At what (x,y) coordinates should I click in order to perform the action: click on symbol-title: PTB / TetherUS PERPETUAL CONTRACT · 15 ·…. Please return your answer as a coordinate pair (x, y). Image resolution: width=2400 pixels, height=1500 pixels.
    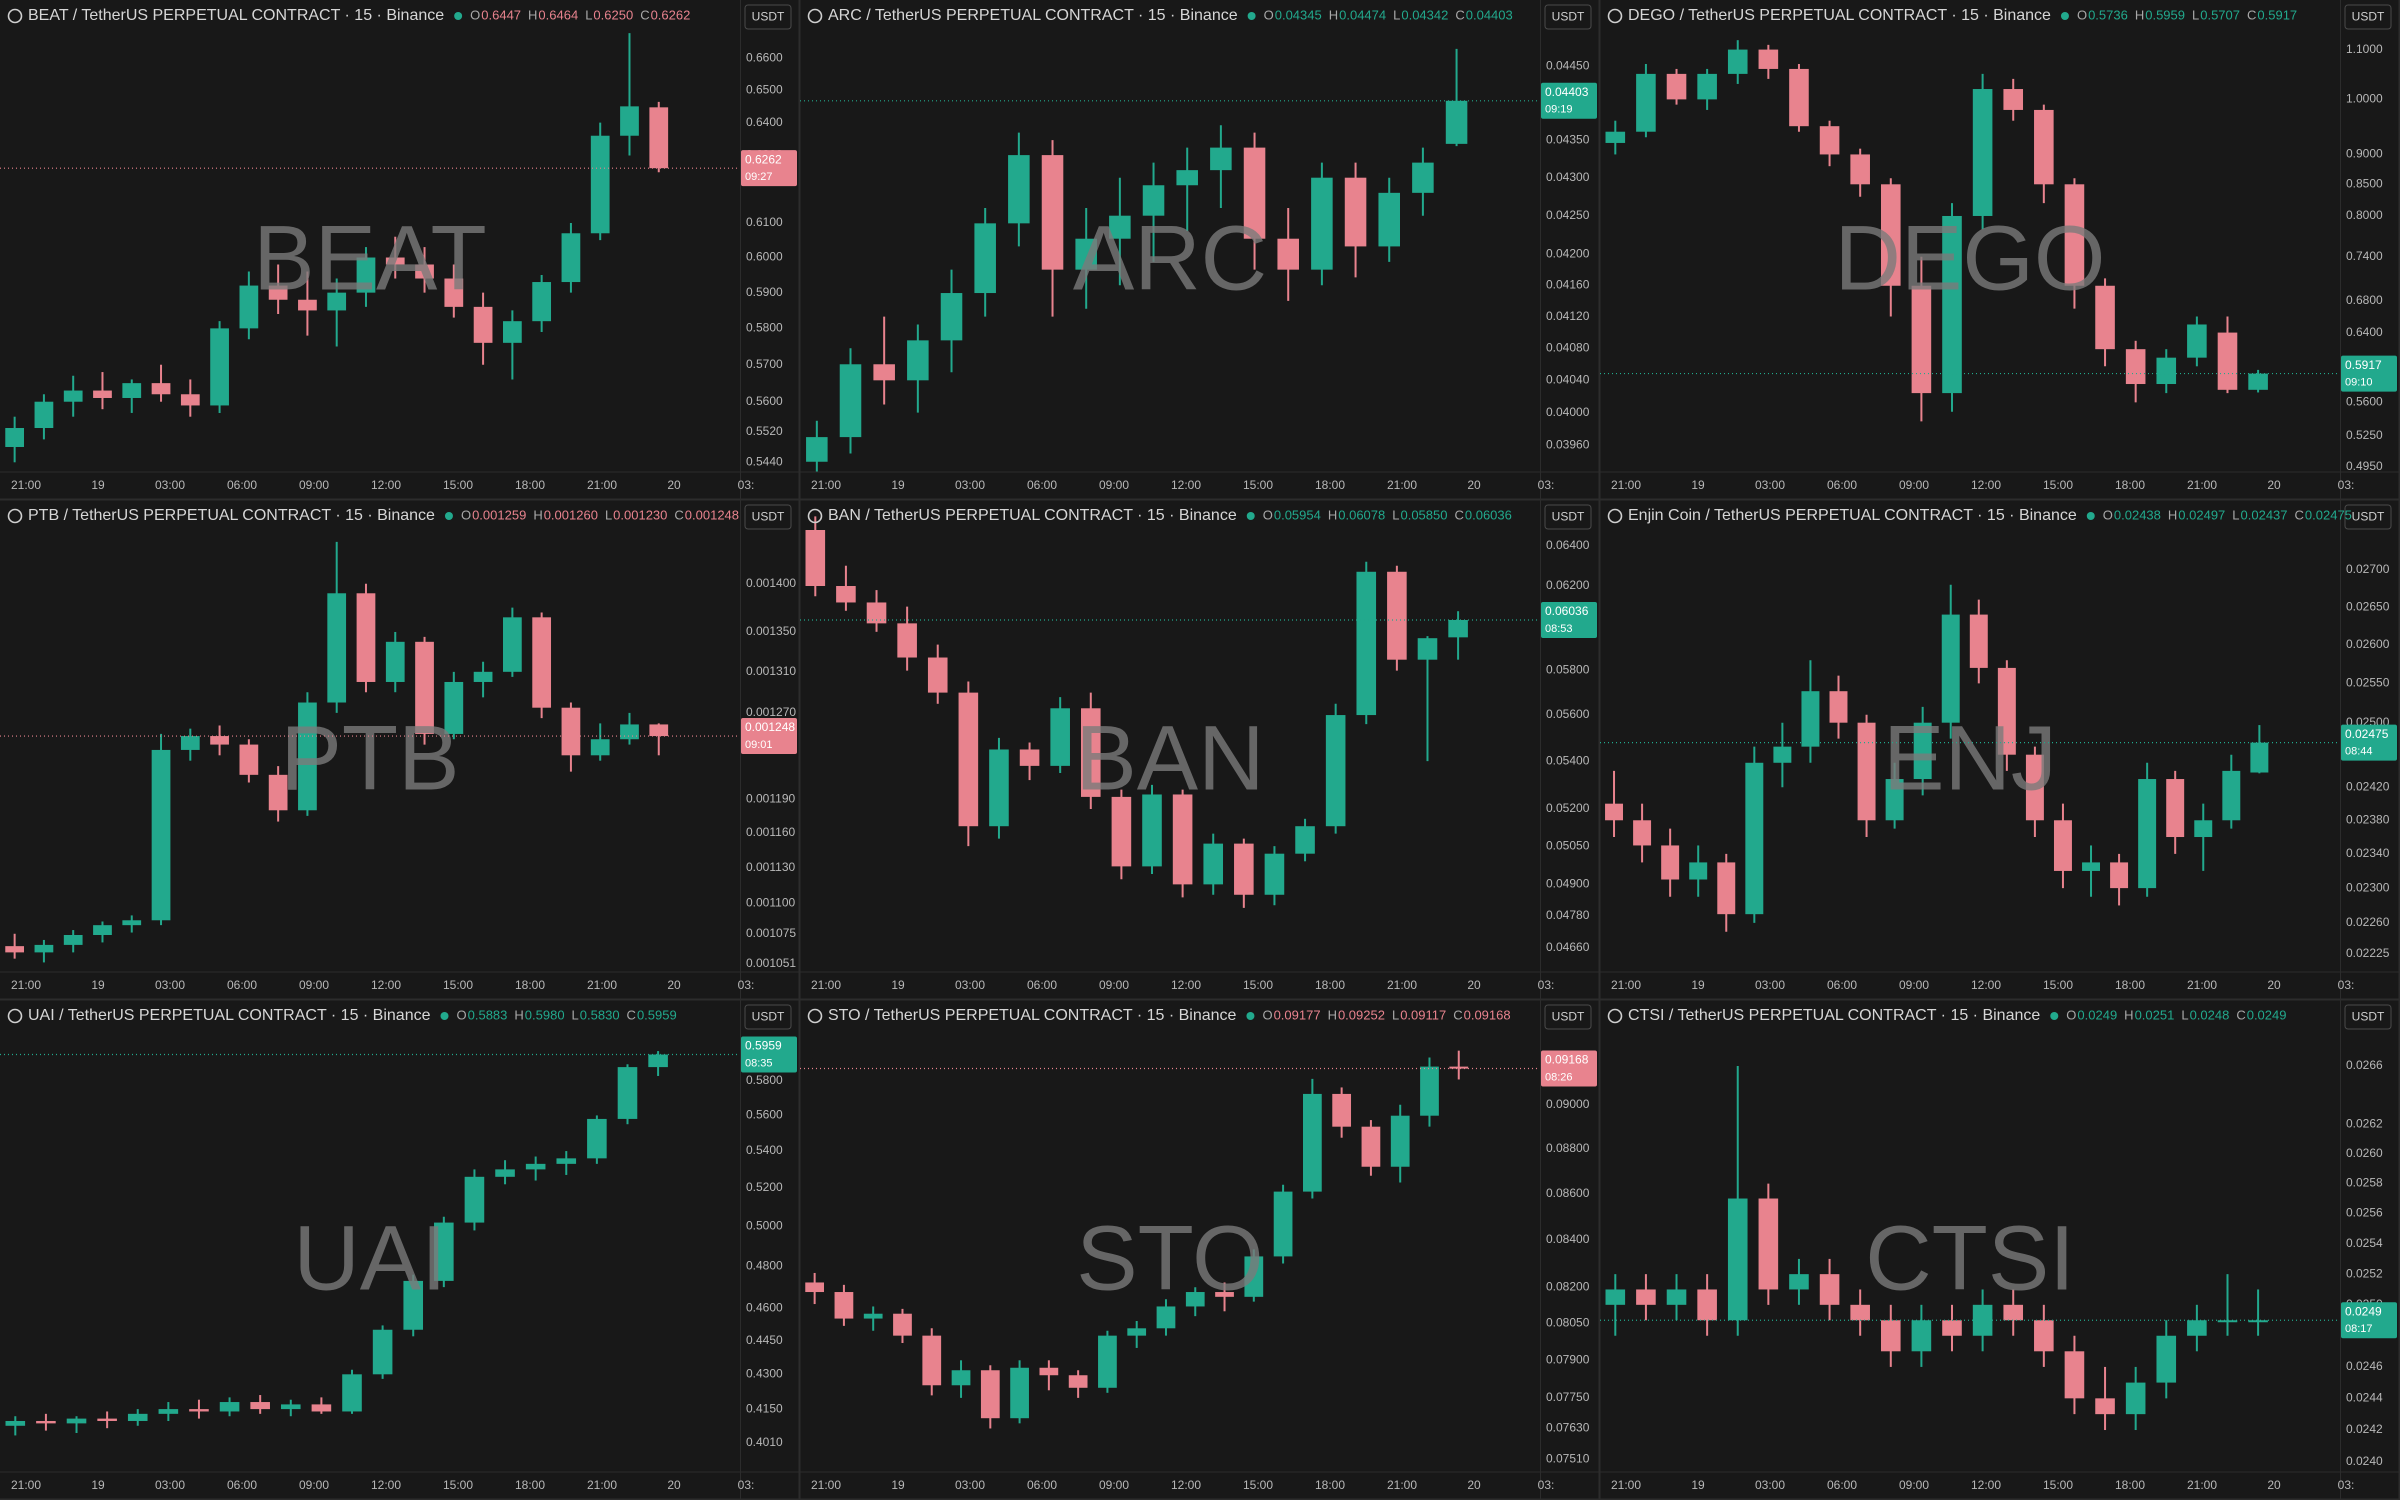
    Looking at the image, I should click on (231, 515).